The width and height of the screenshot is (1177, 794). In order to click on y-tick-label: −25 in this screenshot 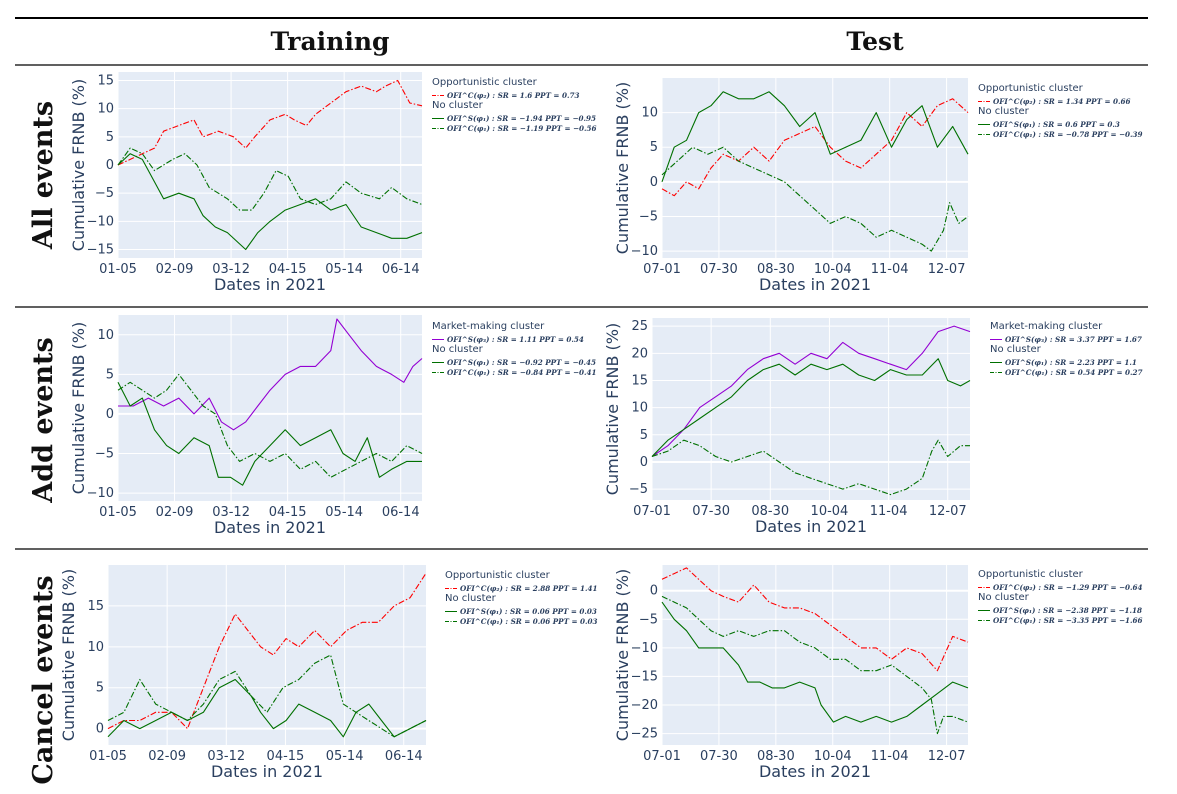, I will do `click(644, 734)`.